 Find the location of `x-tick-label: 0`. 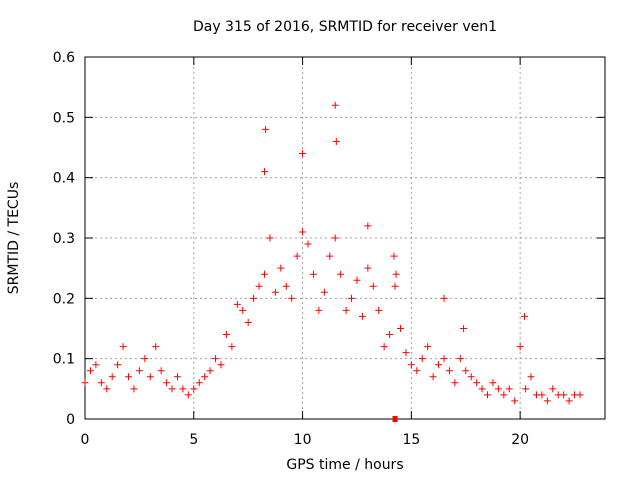

x-tick-label: 0 is located at coordinates (85, 440).